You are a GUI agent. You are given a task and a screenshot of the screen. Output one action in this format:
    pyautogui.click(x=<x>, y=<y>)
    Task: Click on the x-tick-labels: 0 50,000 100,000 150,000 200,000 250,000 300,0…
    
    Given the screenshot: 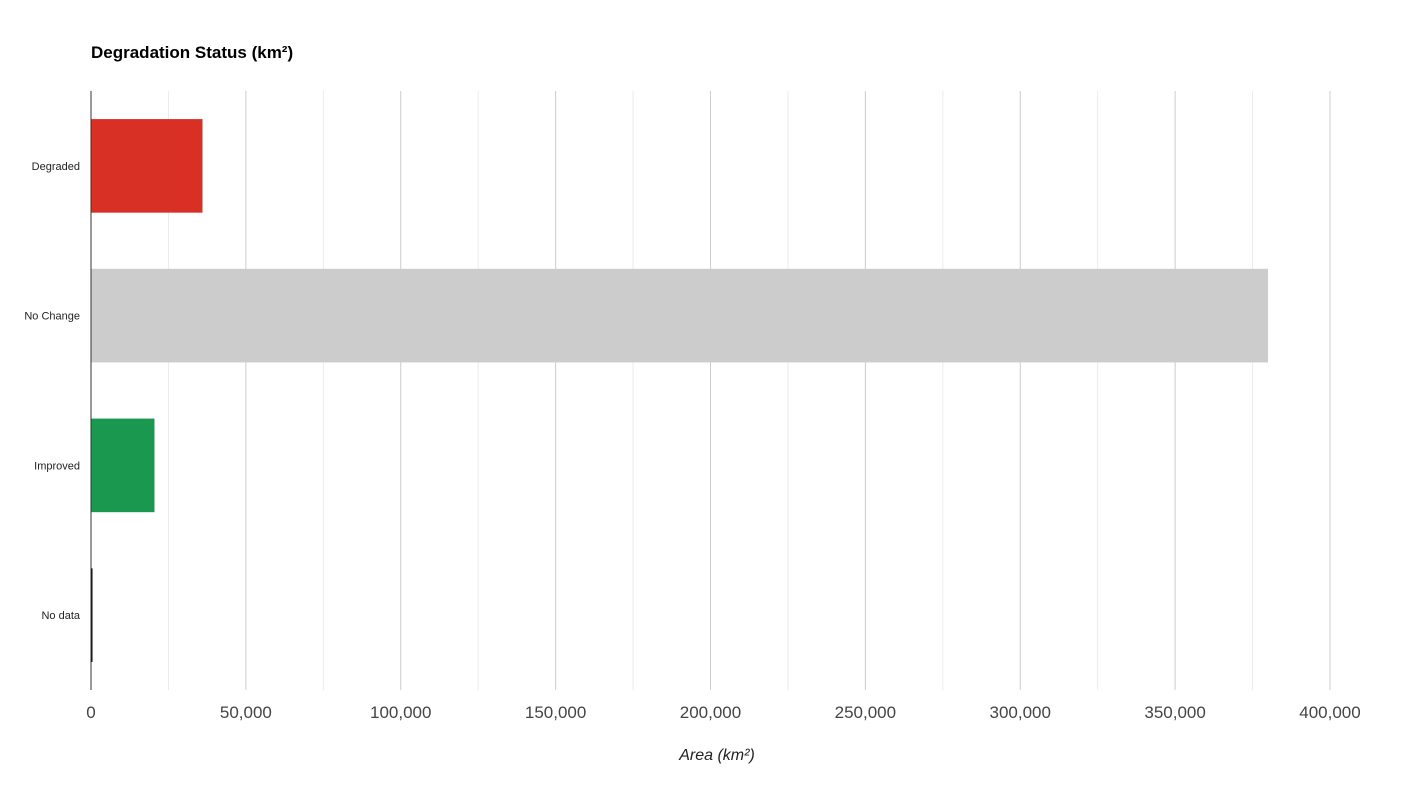 What is the action you would take?
    pyautogui.click(x=723, y=712)
    